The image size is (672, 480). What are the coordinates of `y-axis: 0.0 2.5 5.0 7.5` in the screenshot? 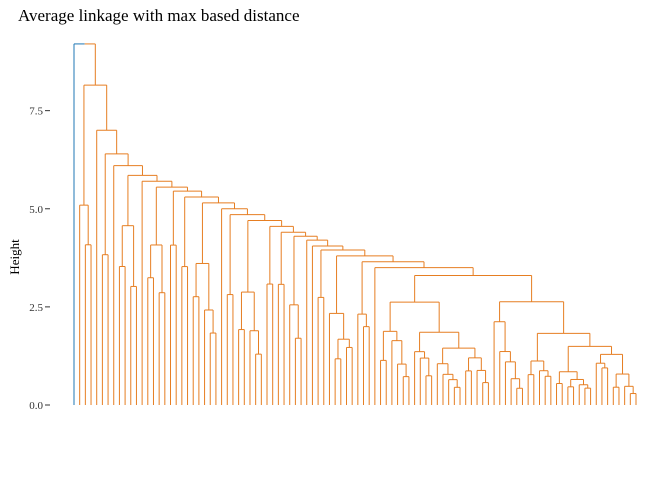 It's located at (39, 259).